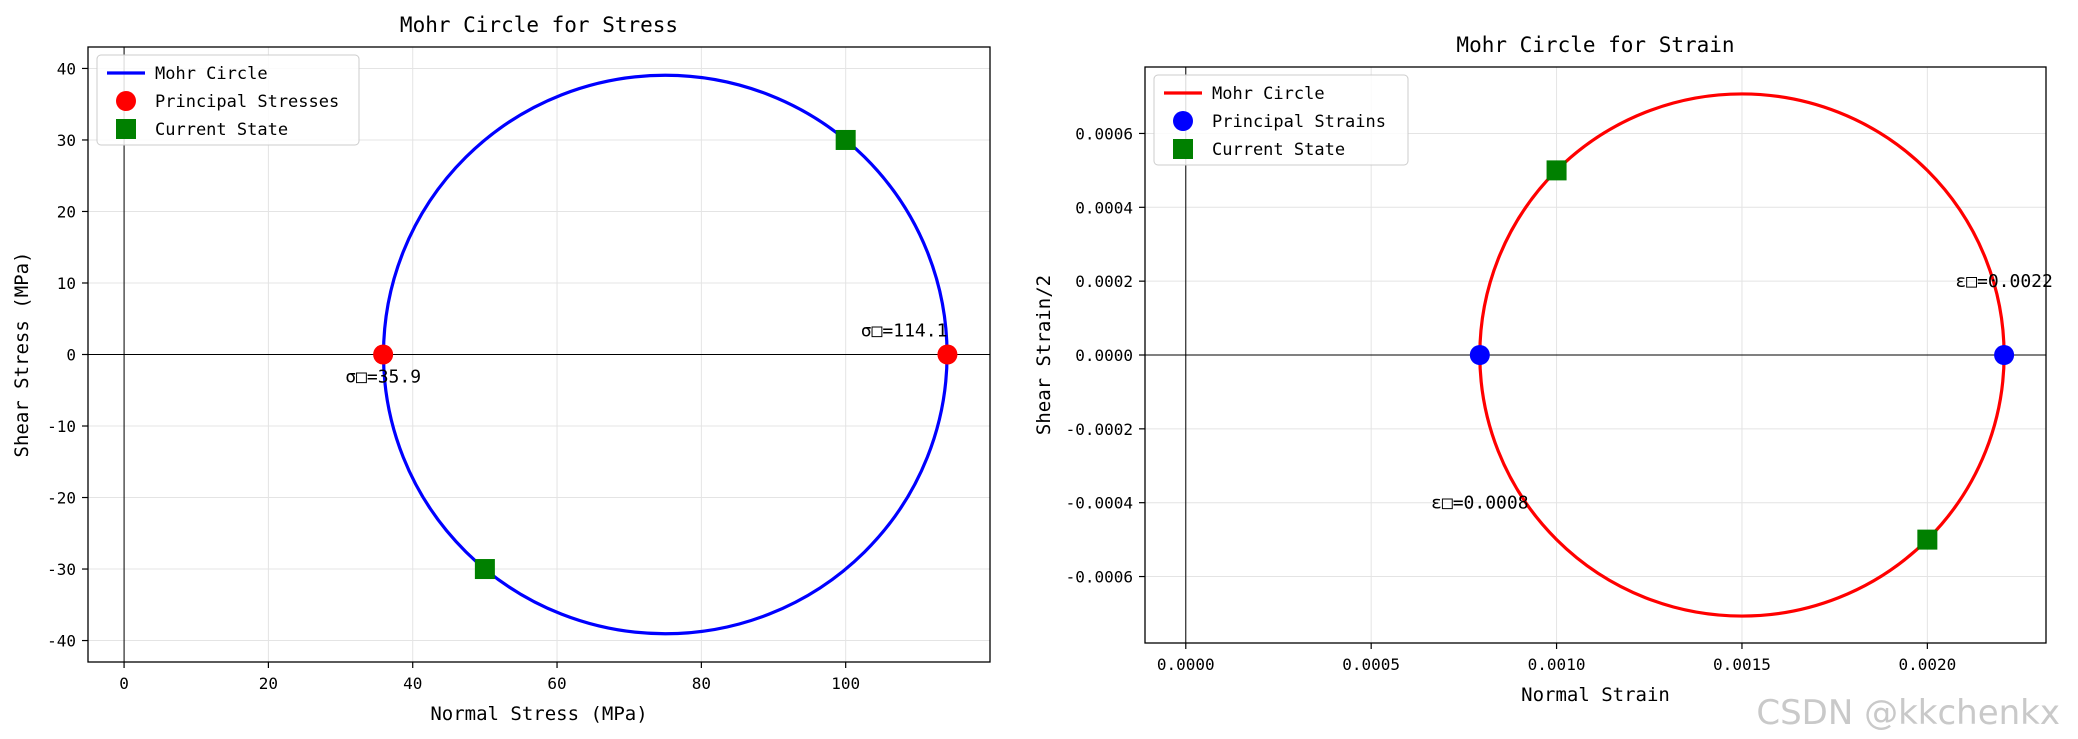 The image size is (2078, 739). What do you see at coordinates (61, 498) in the screenshot?
I see `y-tick-label: -20` at bounding box center [61, 498].